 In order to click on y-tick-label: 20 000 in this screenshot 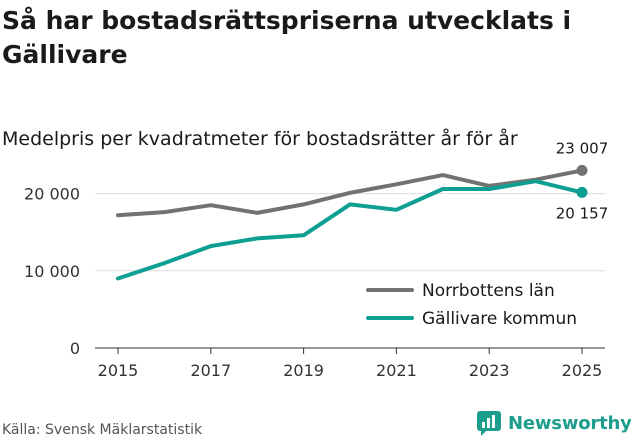, I will do `click(52, 194)`.